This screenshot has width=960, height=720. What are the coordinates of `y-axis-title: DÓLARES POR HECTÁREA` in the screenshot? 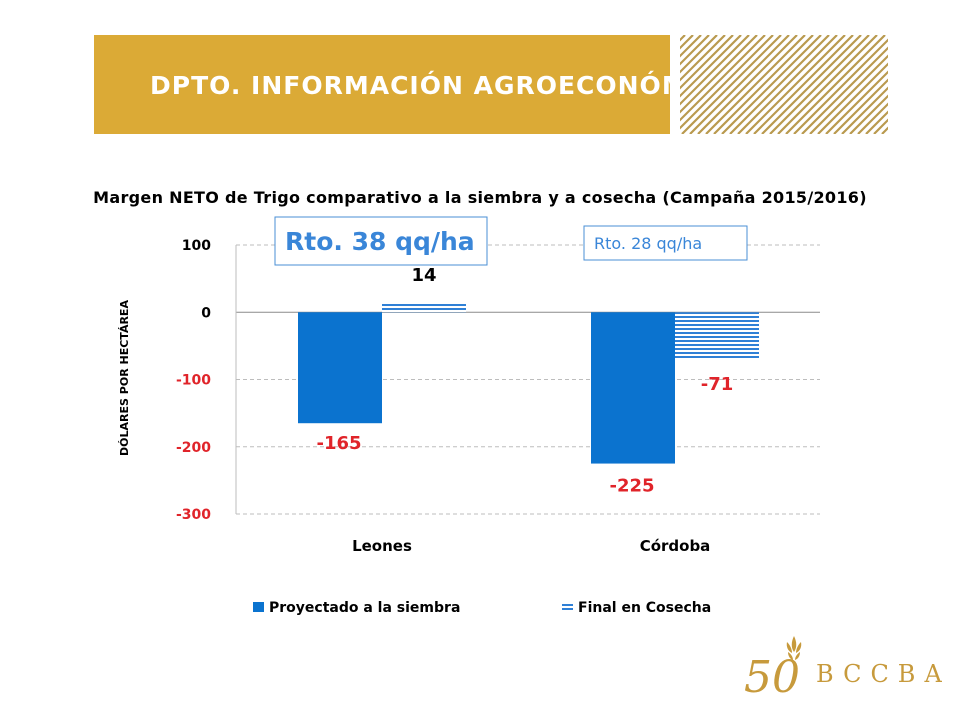 It's located at (124, 378).